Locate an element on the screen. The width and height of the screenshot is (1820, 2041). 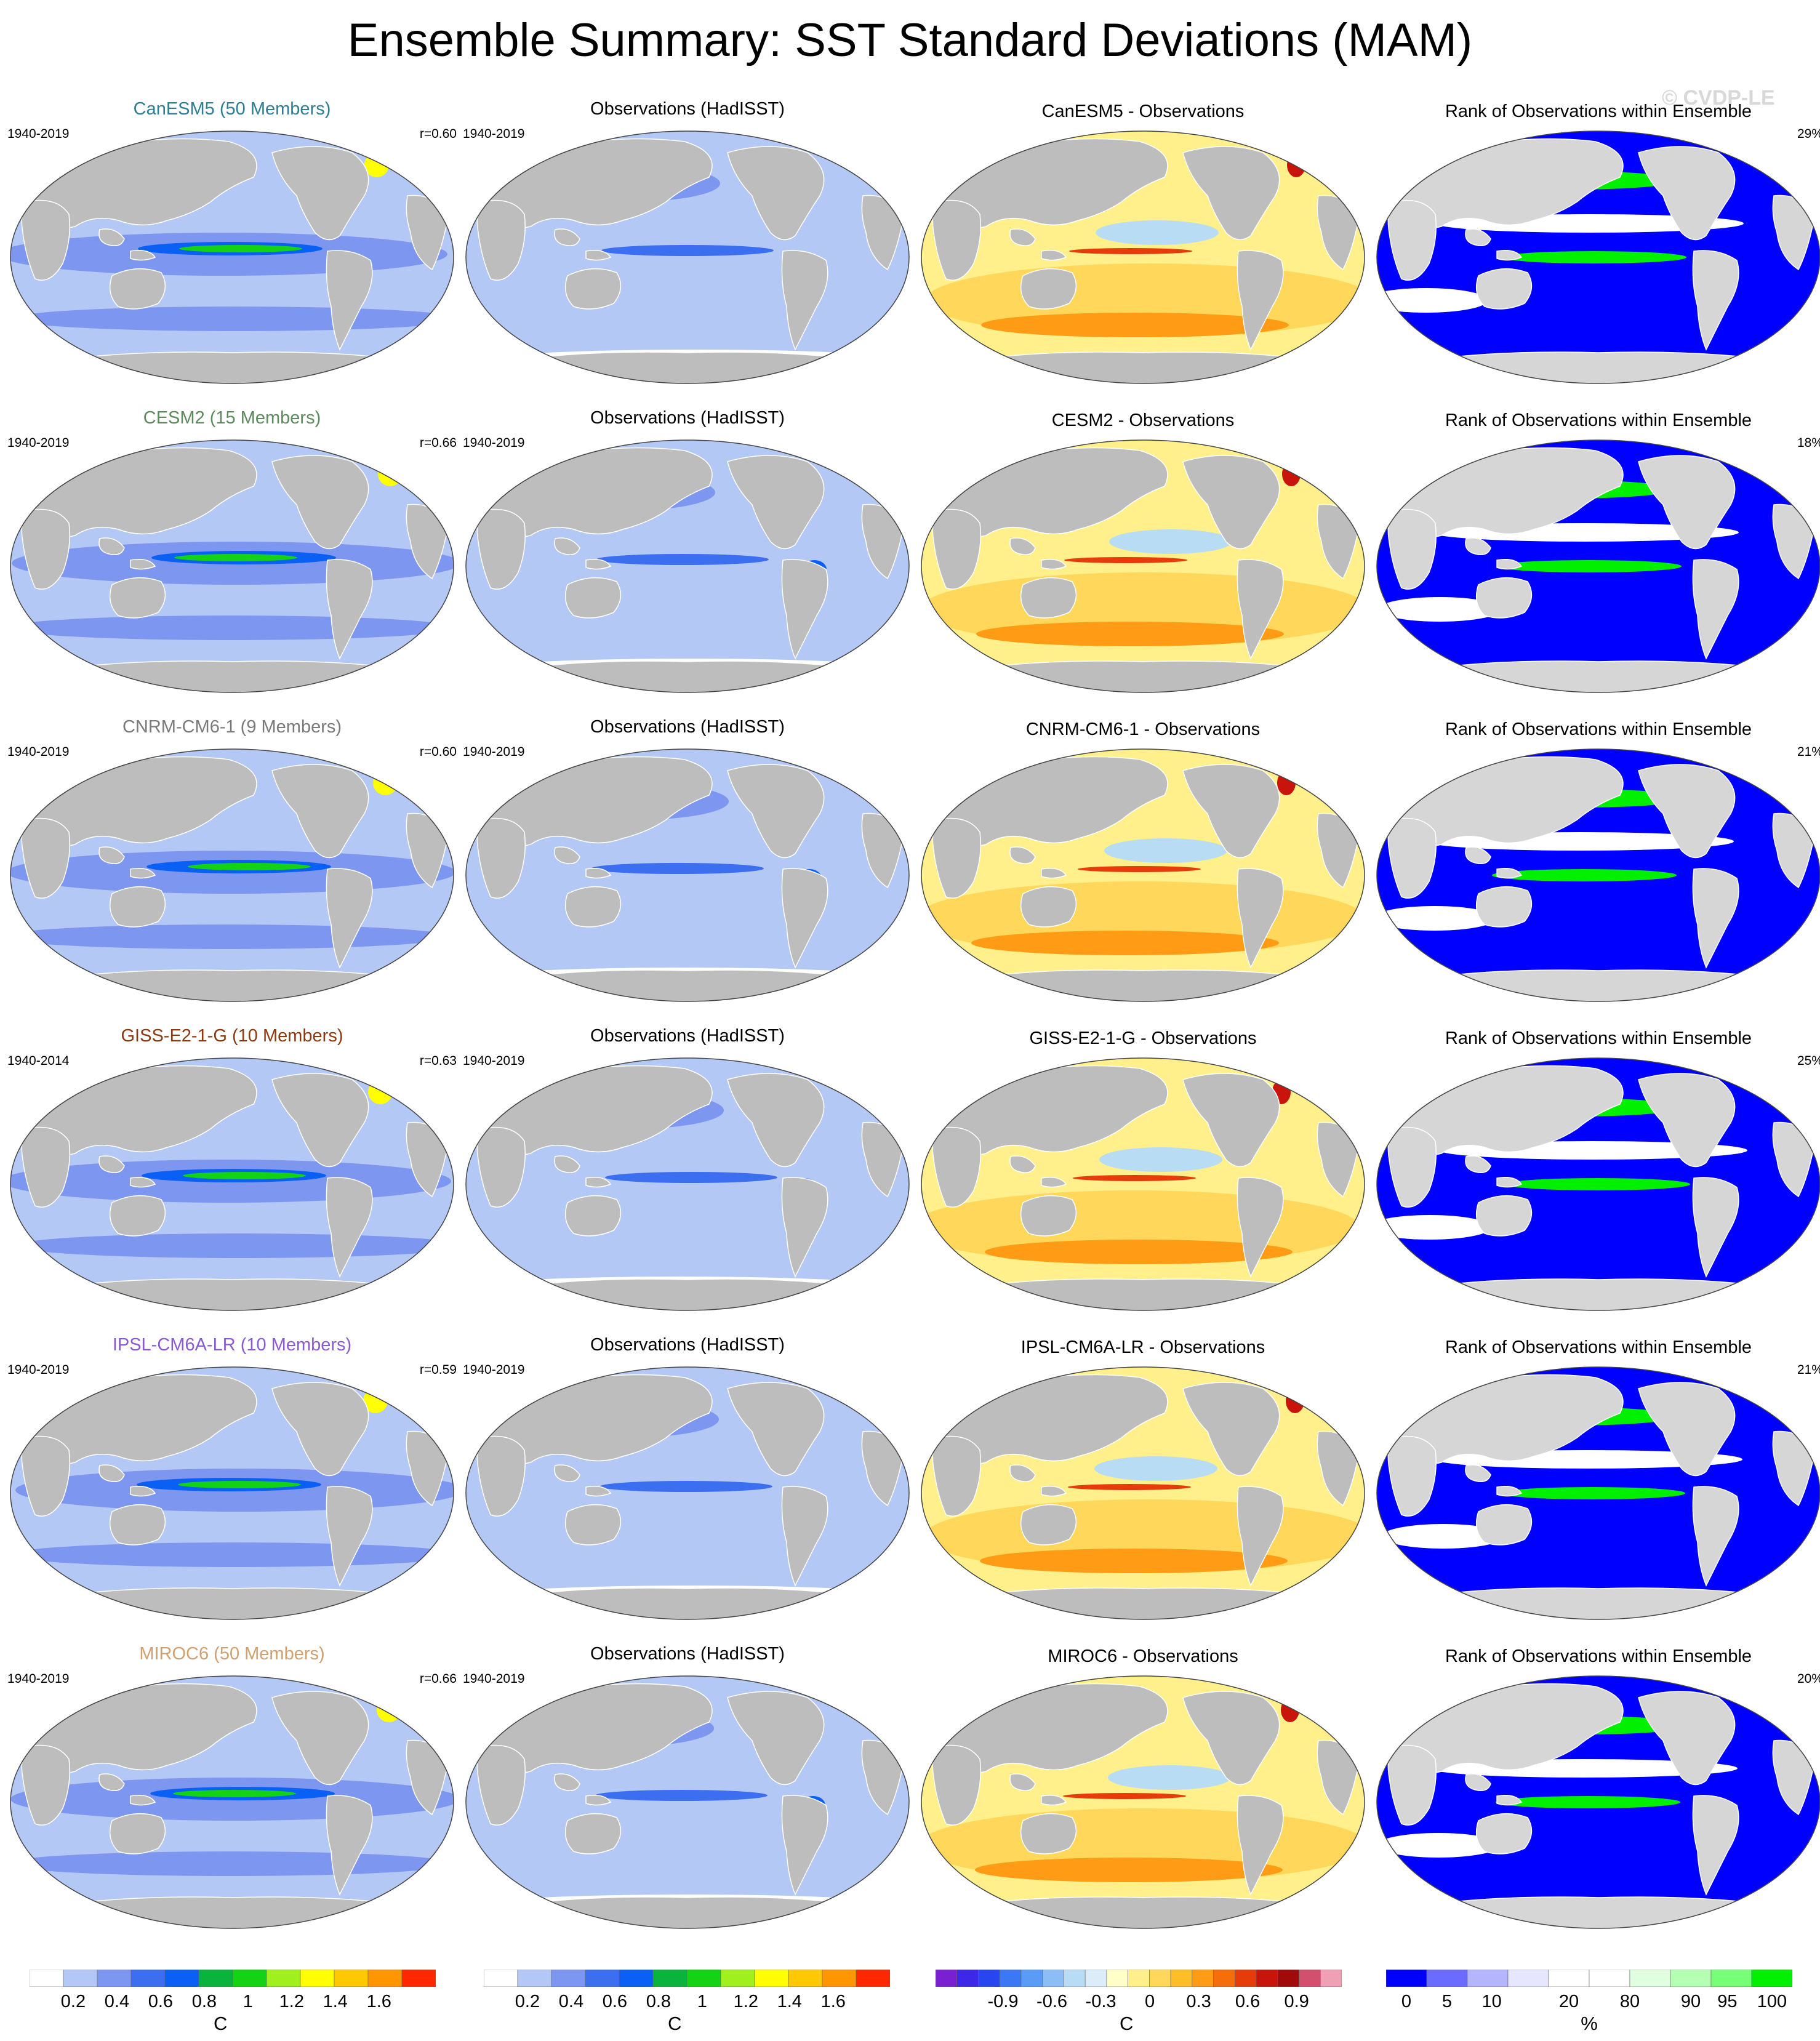
model-title: GISS-E2-1-G (10 Members) is located at coordinates (232, 1036).